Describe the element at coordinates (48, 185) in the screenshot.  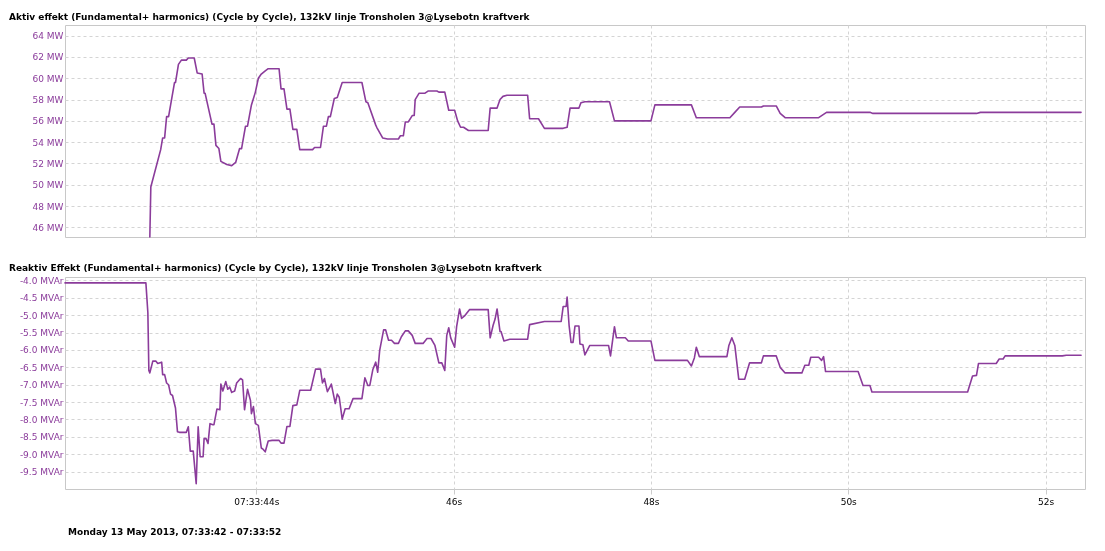
I see `y-tick-label: 50 MW` at that location.